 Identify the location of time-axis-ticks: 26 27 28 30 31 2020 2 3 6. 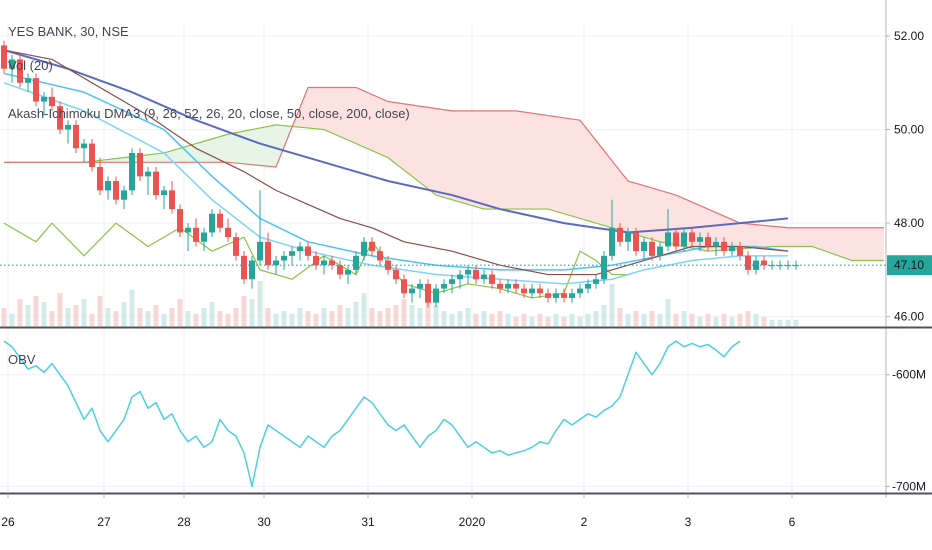
(398, 511).